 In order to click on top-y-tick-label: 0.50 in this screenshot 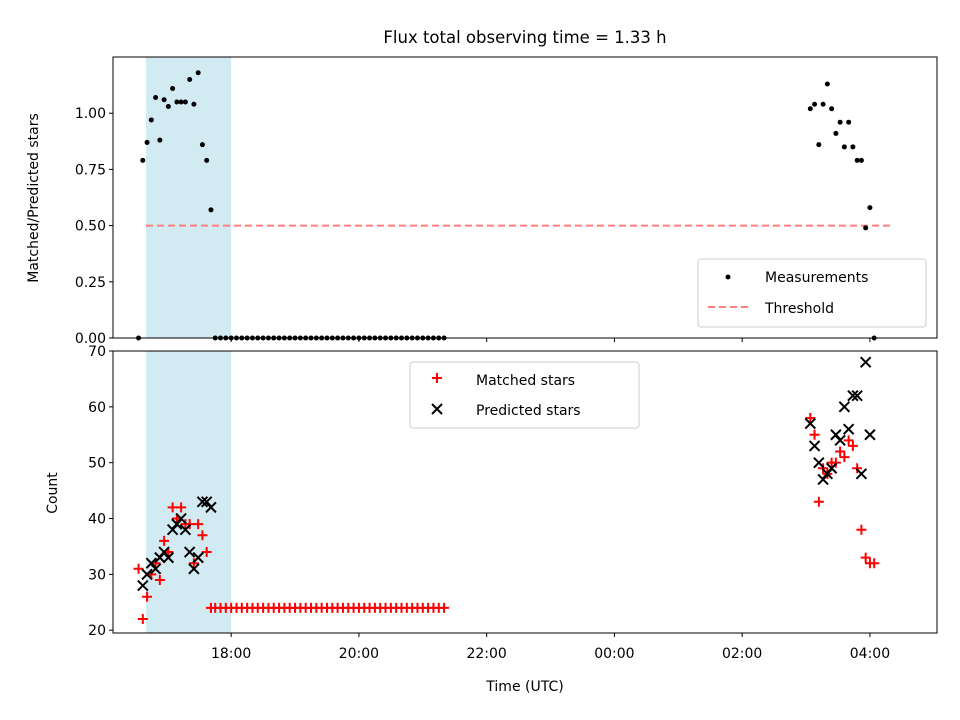, I will do `click(90, 227)`.